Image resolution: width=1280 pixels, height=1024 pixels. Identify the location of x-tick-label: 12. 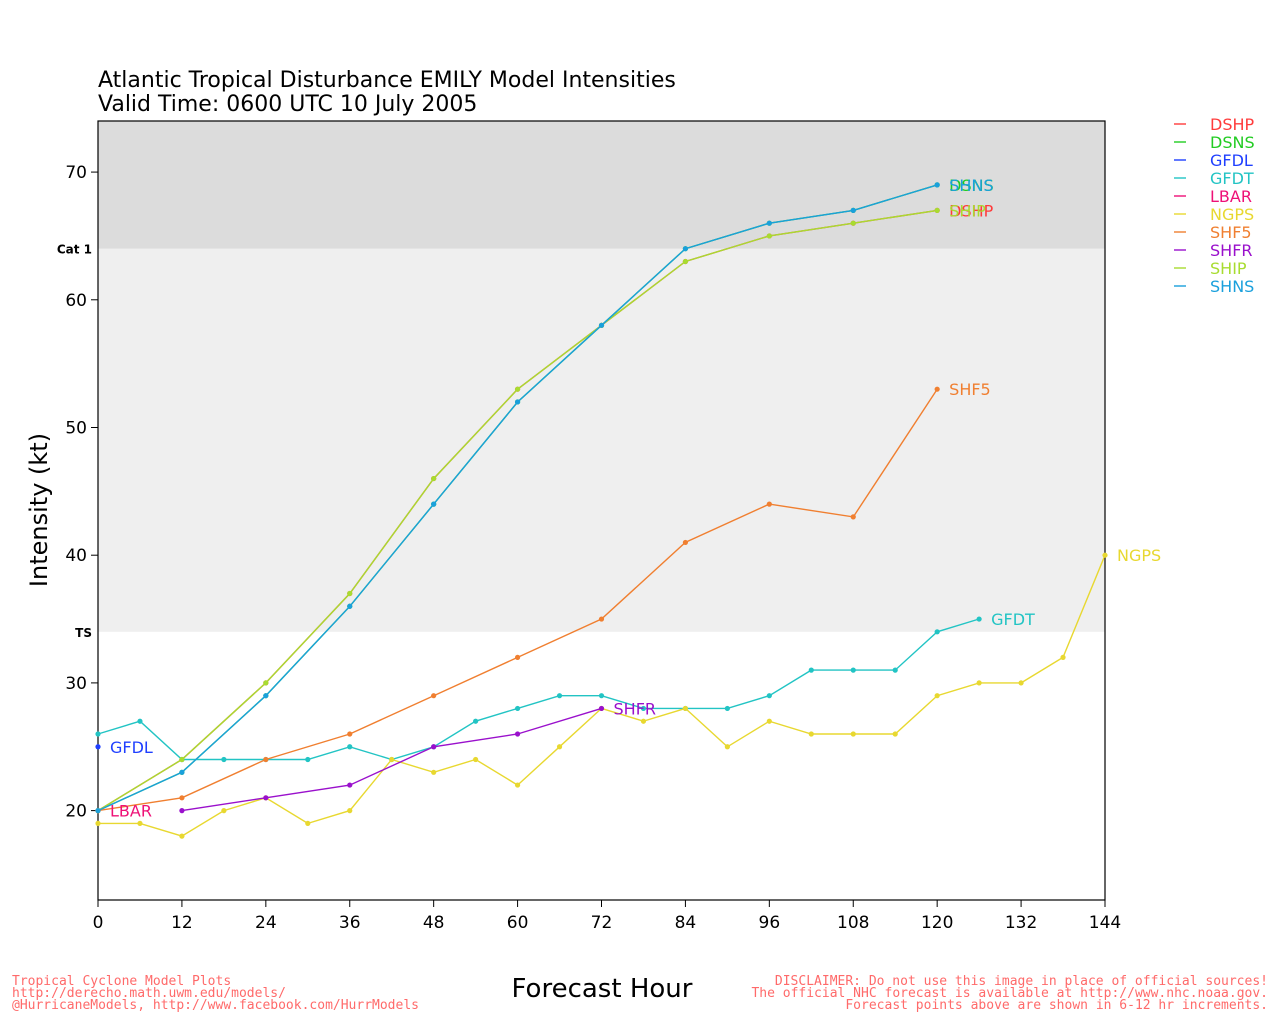
(182, 923).